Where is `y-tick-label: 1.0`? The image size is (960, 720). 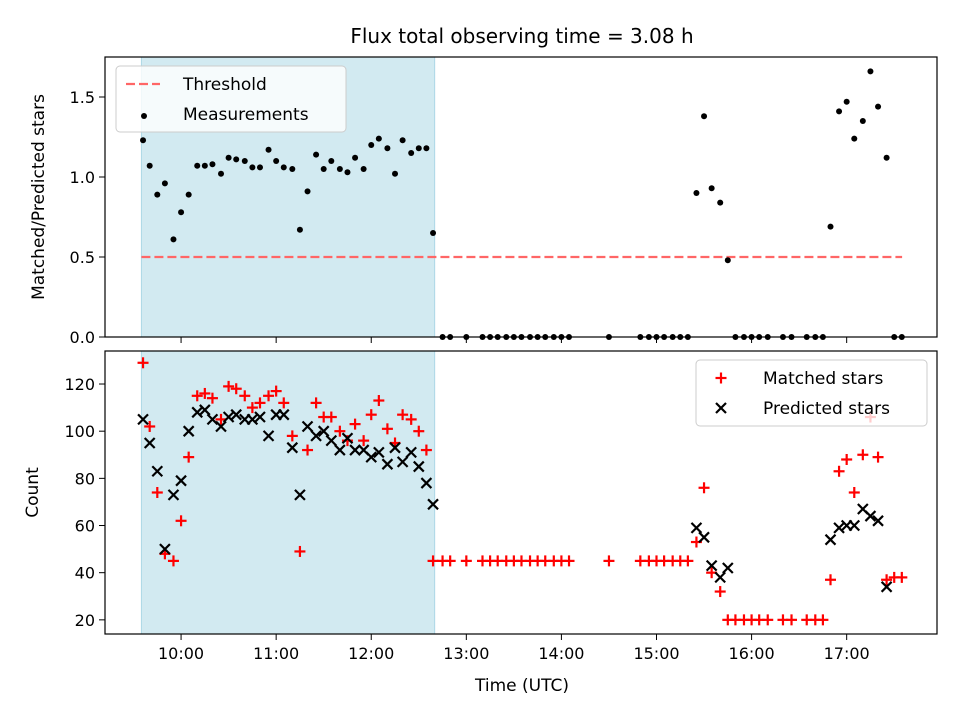
y-tick-label: 1.0 is located at coordinates (82, 177).